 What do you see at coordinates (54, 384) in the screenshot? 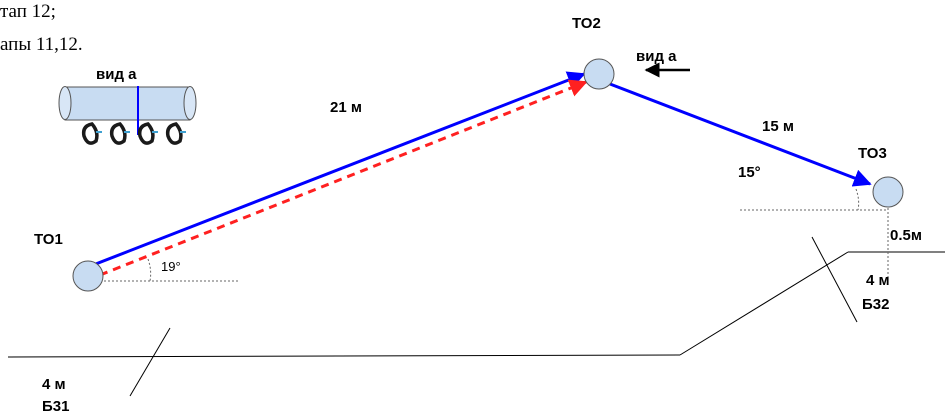
I see `belay-b31-distance: 4 м` at bounding box center [54, 384].